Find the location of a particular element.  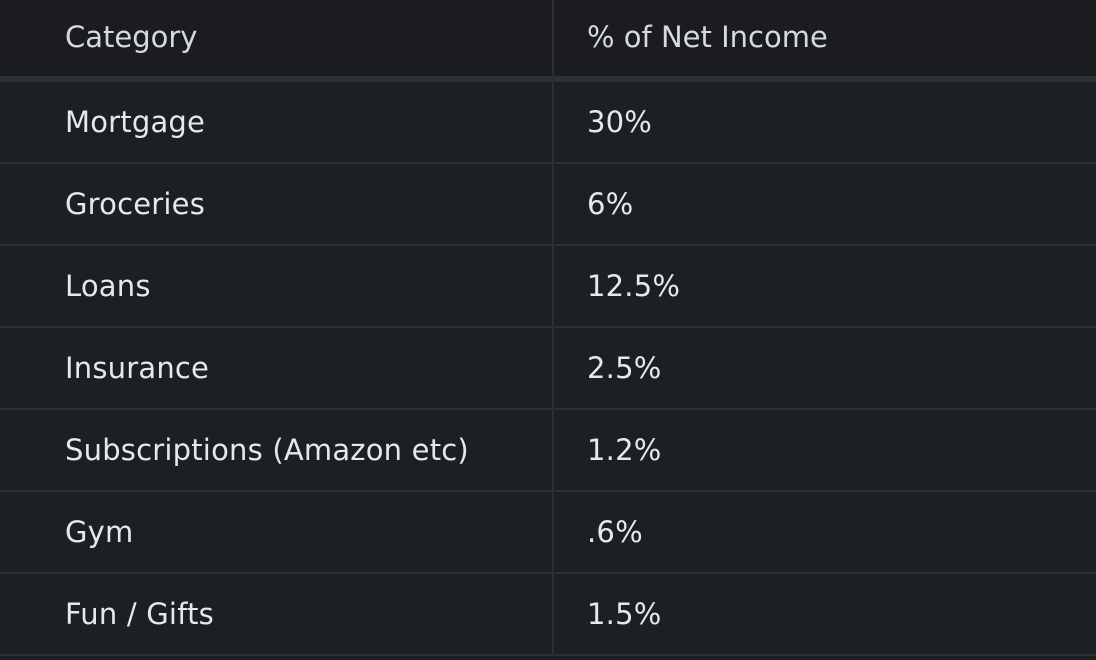

percent-cell: .6% is located at coordinates (615, 532).